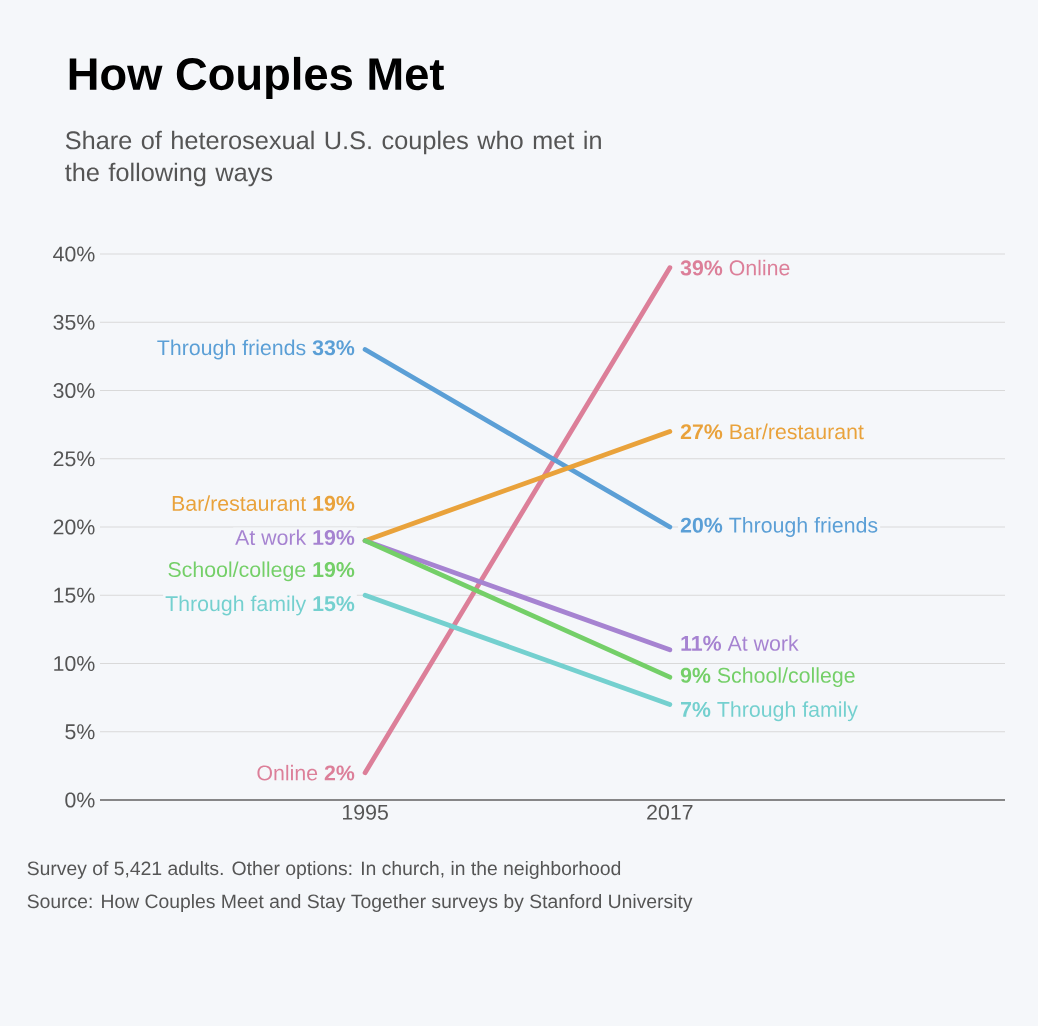 Image resolution: width=1038 pixels, height=1026 pixels. Describe the element at coordinates (334, 604) in the screenshot. I see `data-label: 15%` at that location.